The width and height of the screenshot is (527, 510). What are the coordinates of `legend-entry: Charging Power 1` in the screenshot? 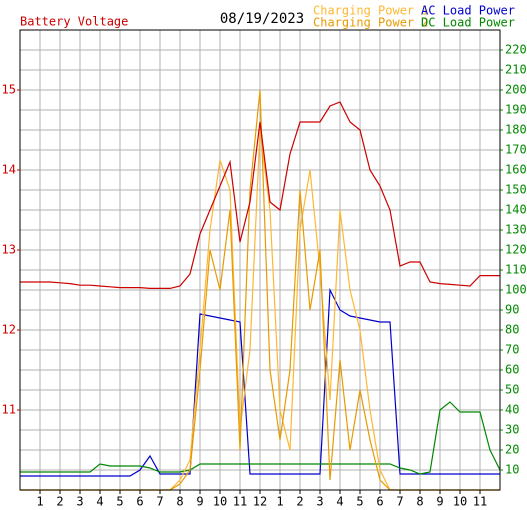 It's located at (371, 11).